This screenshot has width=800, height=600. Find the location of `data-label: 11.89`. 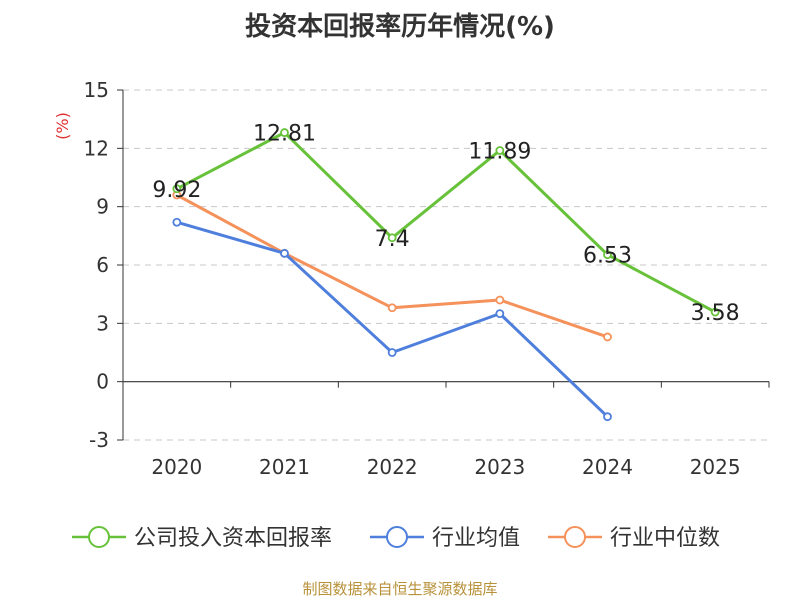

data-label: 11.89 is located at coordinates (499, 151).